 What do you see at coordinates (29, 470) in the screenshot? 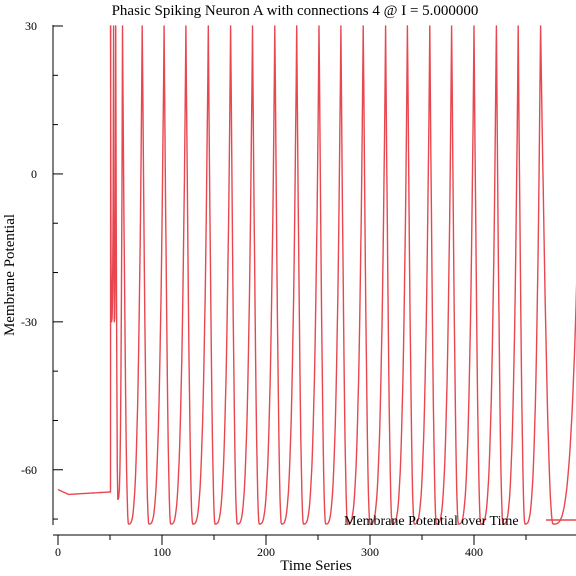
I see `y-tick-label: -60` at bounding box center [29, 470].